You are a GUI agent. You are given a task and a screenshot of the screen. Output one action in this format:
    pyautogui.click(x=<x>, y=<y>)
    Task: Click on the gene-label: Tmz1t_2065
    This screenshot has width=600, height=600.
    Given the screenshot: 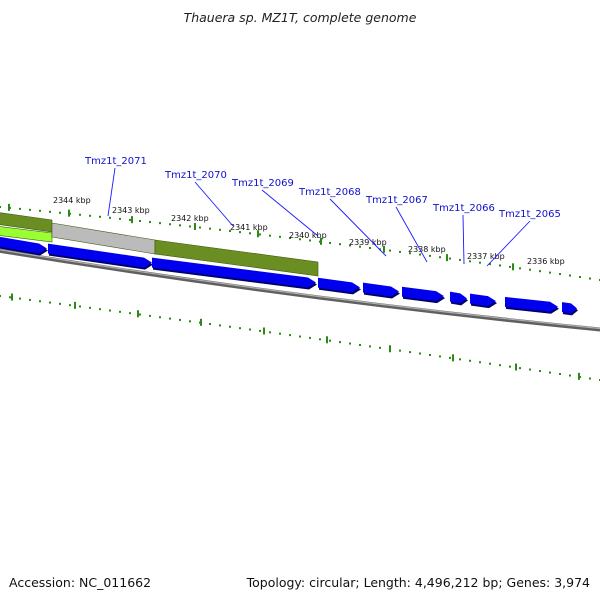 What is the action you would take?
    pyautogui.click(x=529, y=214)
    